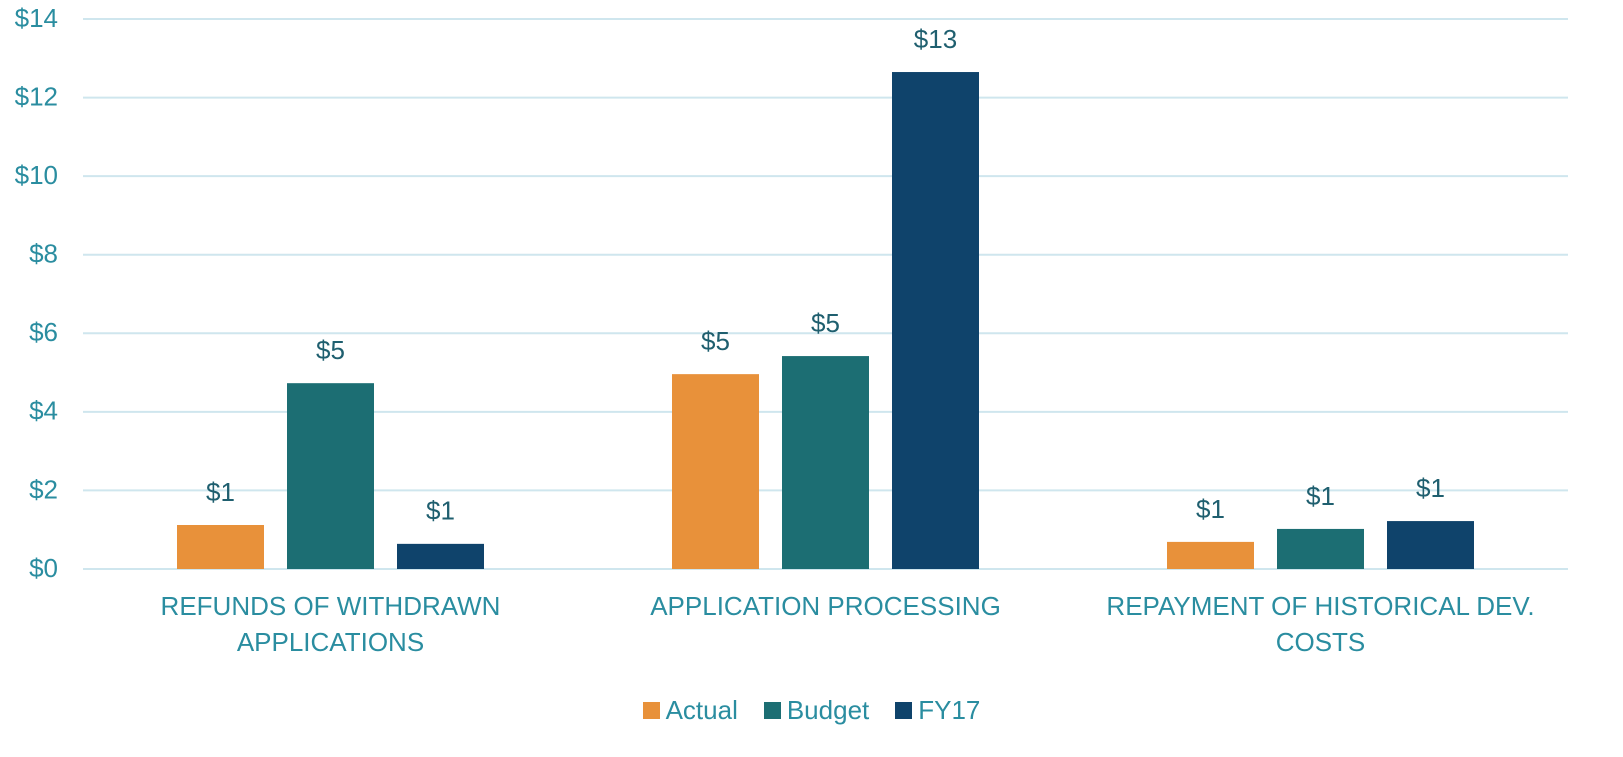 Image resolution: width=1623 pixels, height=757 pixels. I want to click on y-tick-label: $10, so click(36, 175).